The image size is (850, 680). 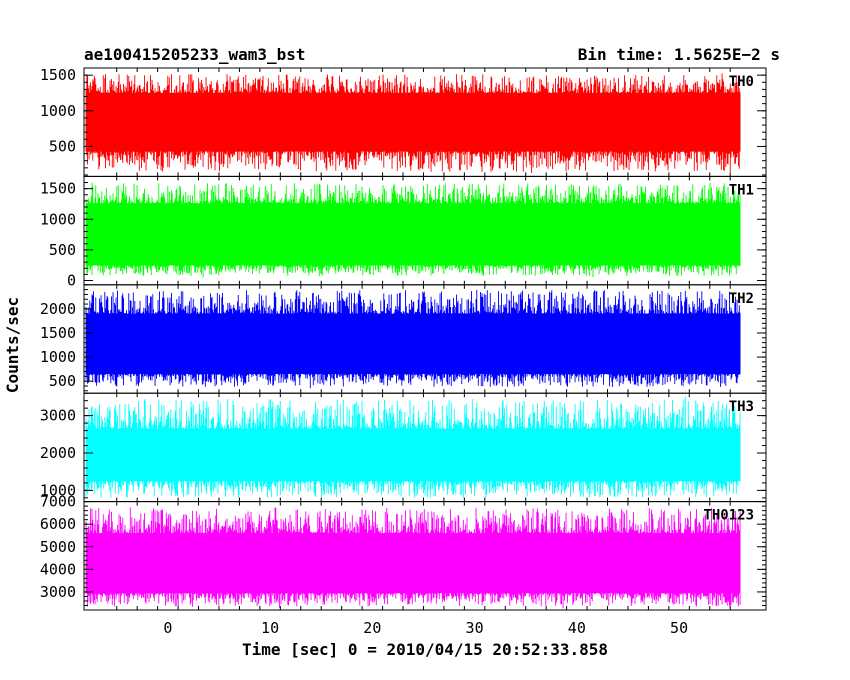 I want to click on plot-title: ae100415205233_wam3_bst, so click(x=195, y=54).